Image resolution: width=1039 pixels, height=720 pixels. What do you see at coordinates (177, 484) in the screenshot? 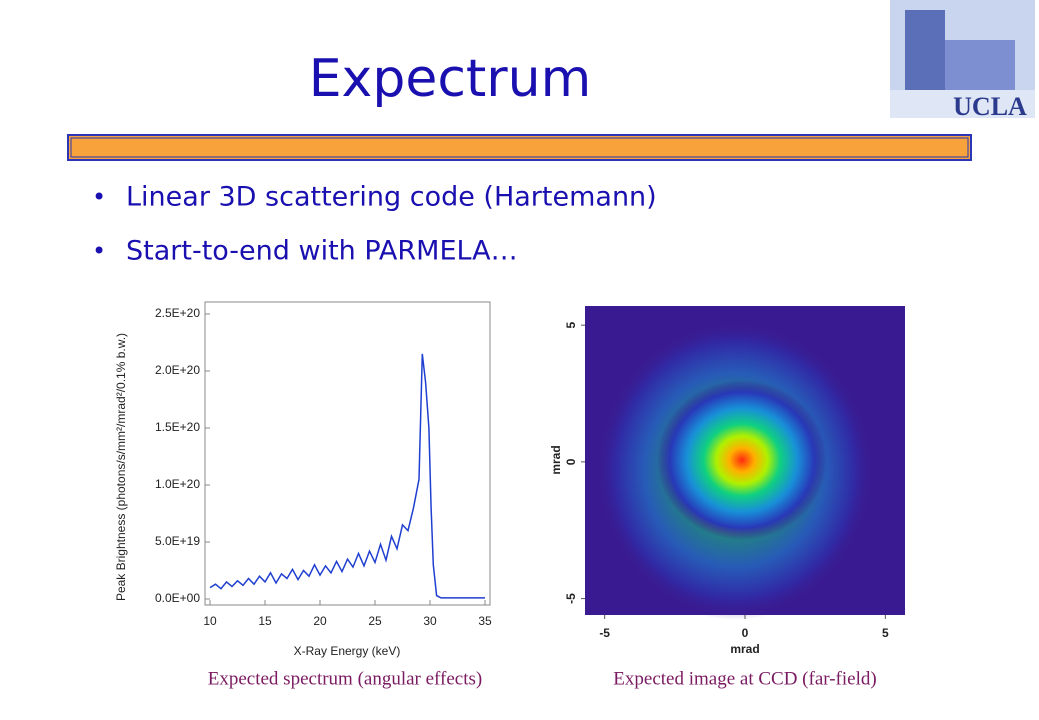
I see `y-tick-label: 1.0E+20` at bounding box center [177, 484].